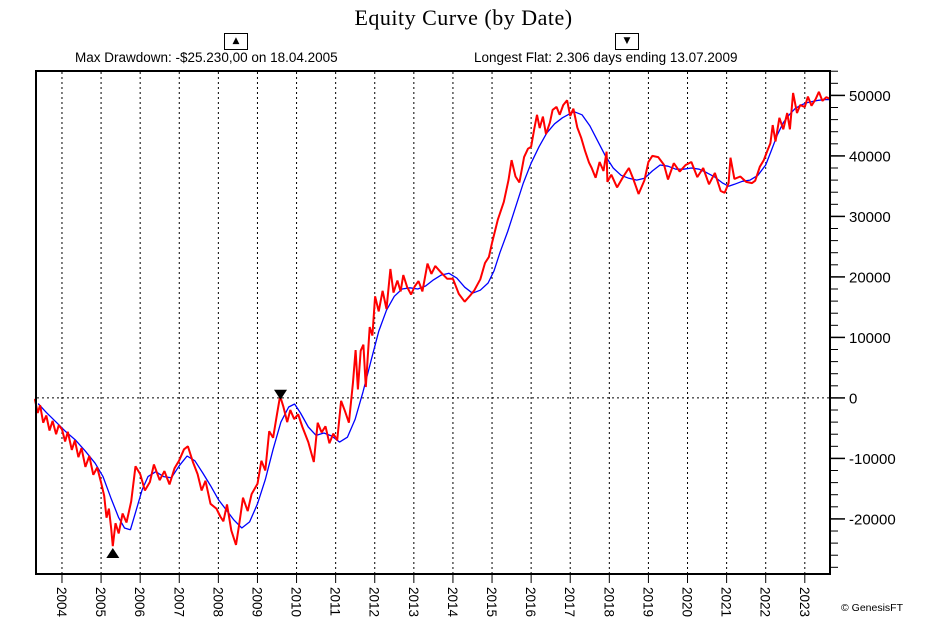 The image size is (927, 631). Describe the element at coordinates (217, 602) in the screenshot. I see `x-tick-label: 2008` at that location.